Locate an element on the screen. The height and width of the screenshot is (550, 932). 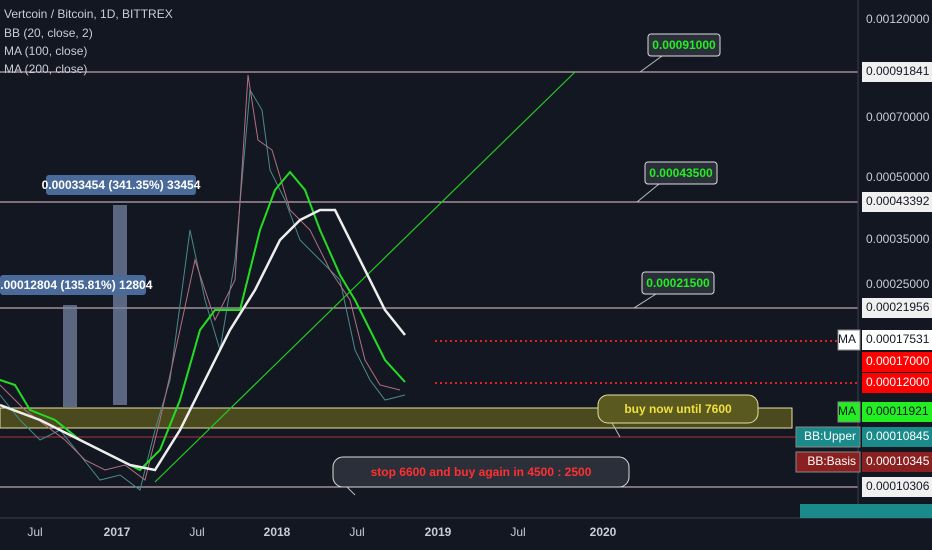
price-label: 0.00010306 is located at coordinates (898, 486).